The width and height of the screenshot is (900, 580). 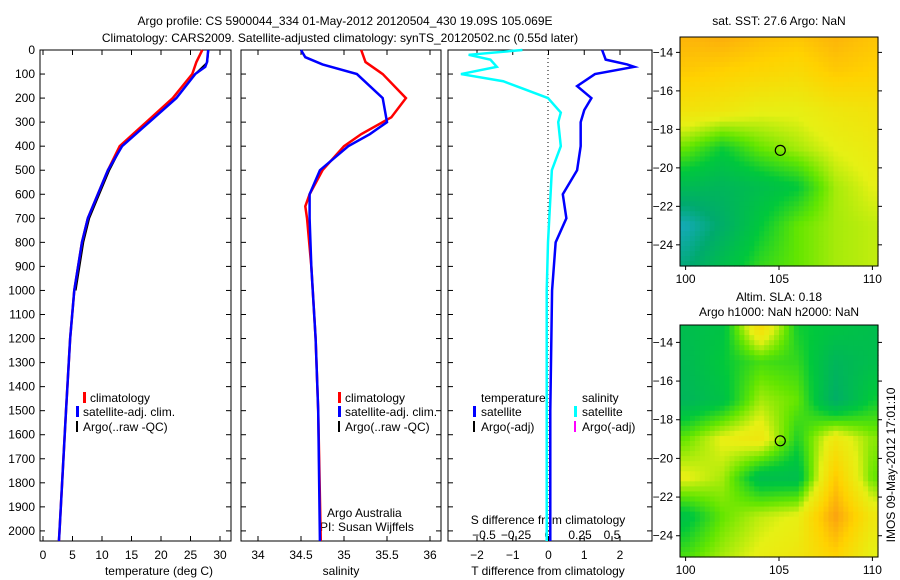 What do you see at coordinates (580, 535) in the screenshot?
I see `diff-x2tick-label: 0.25` at bounding box center [580, 535].